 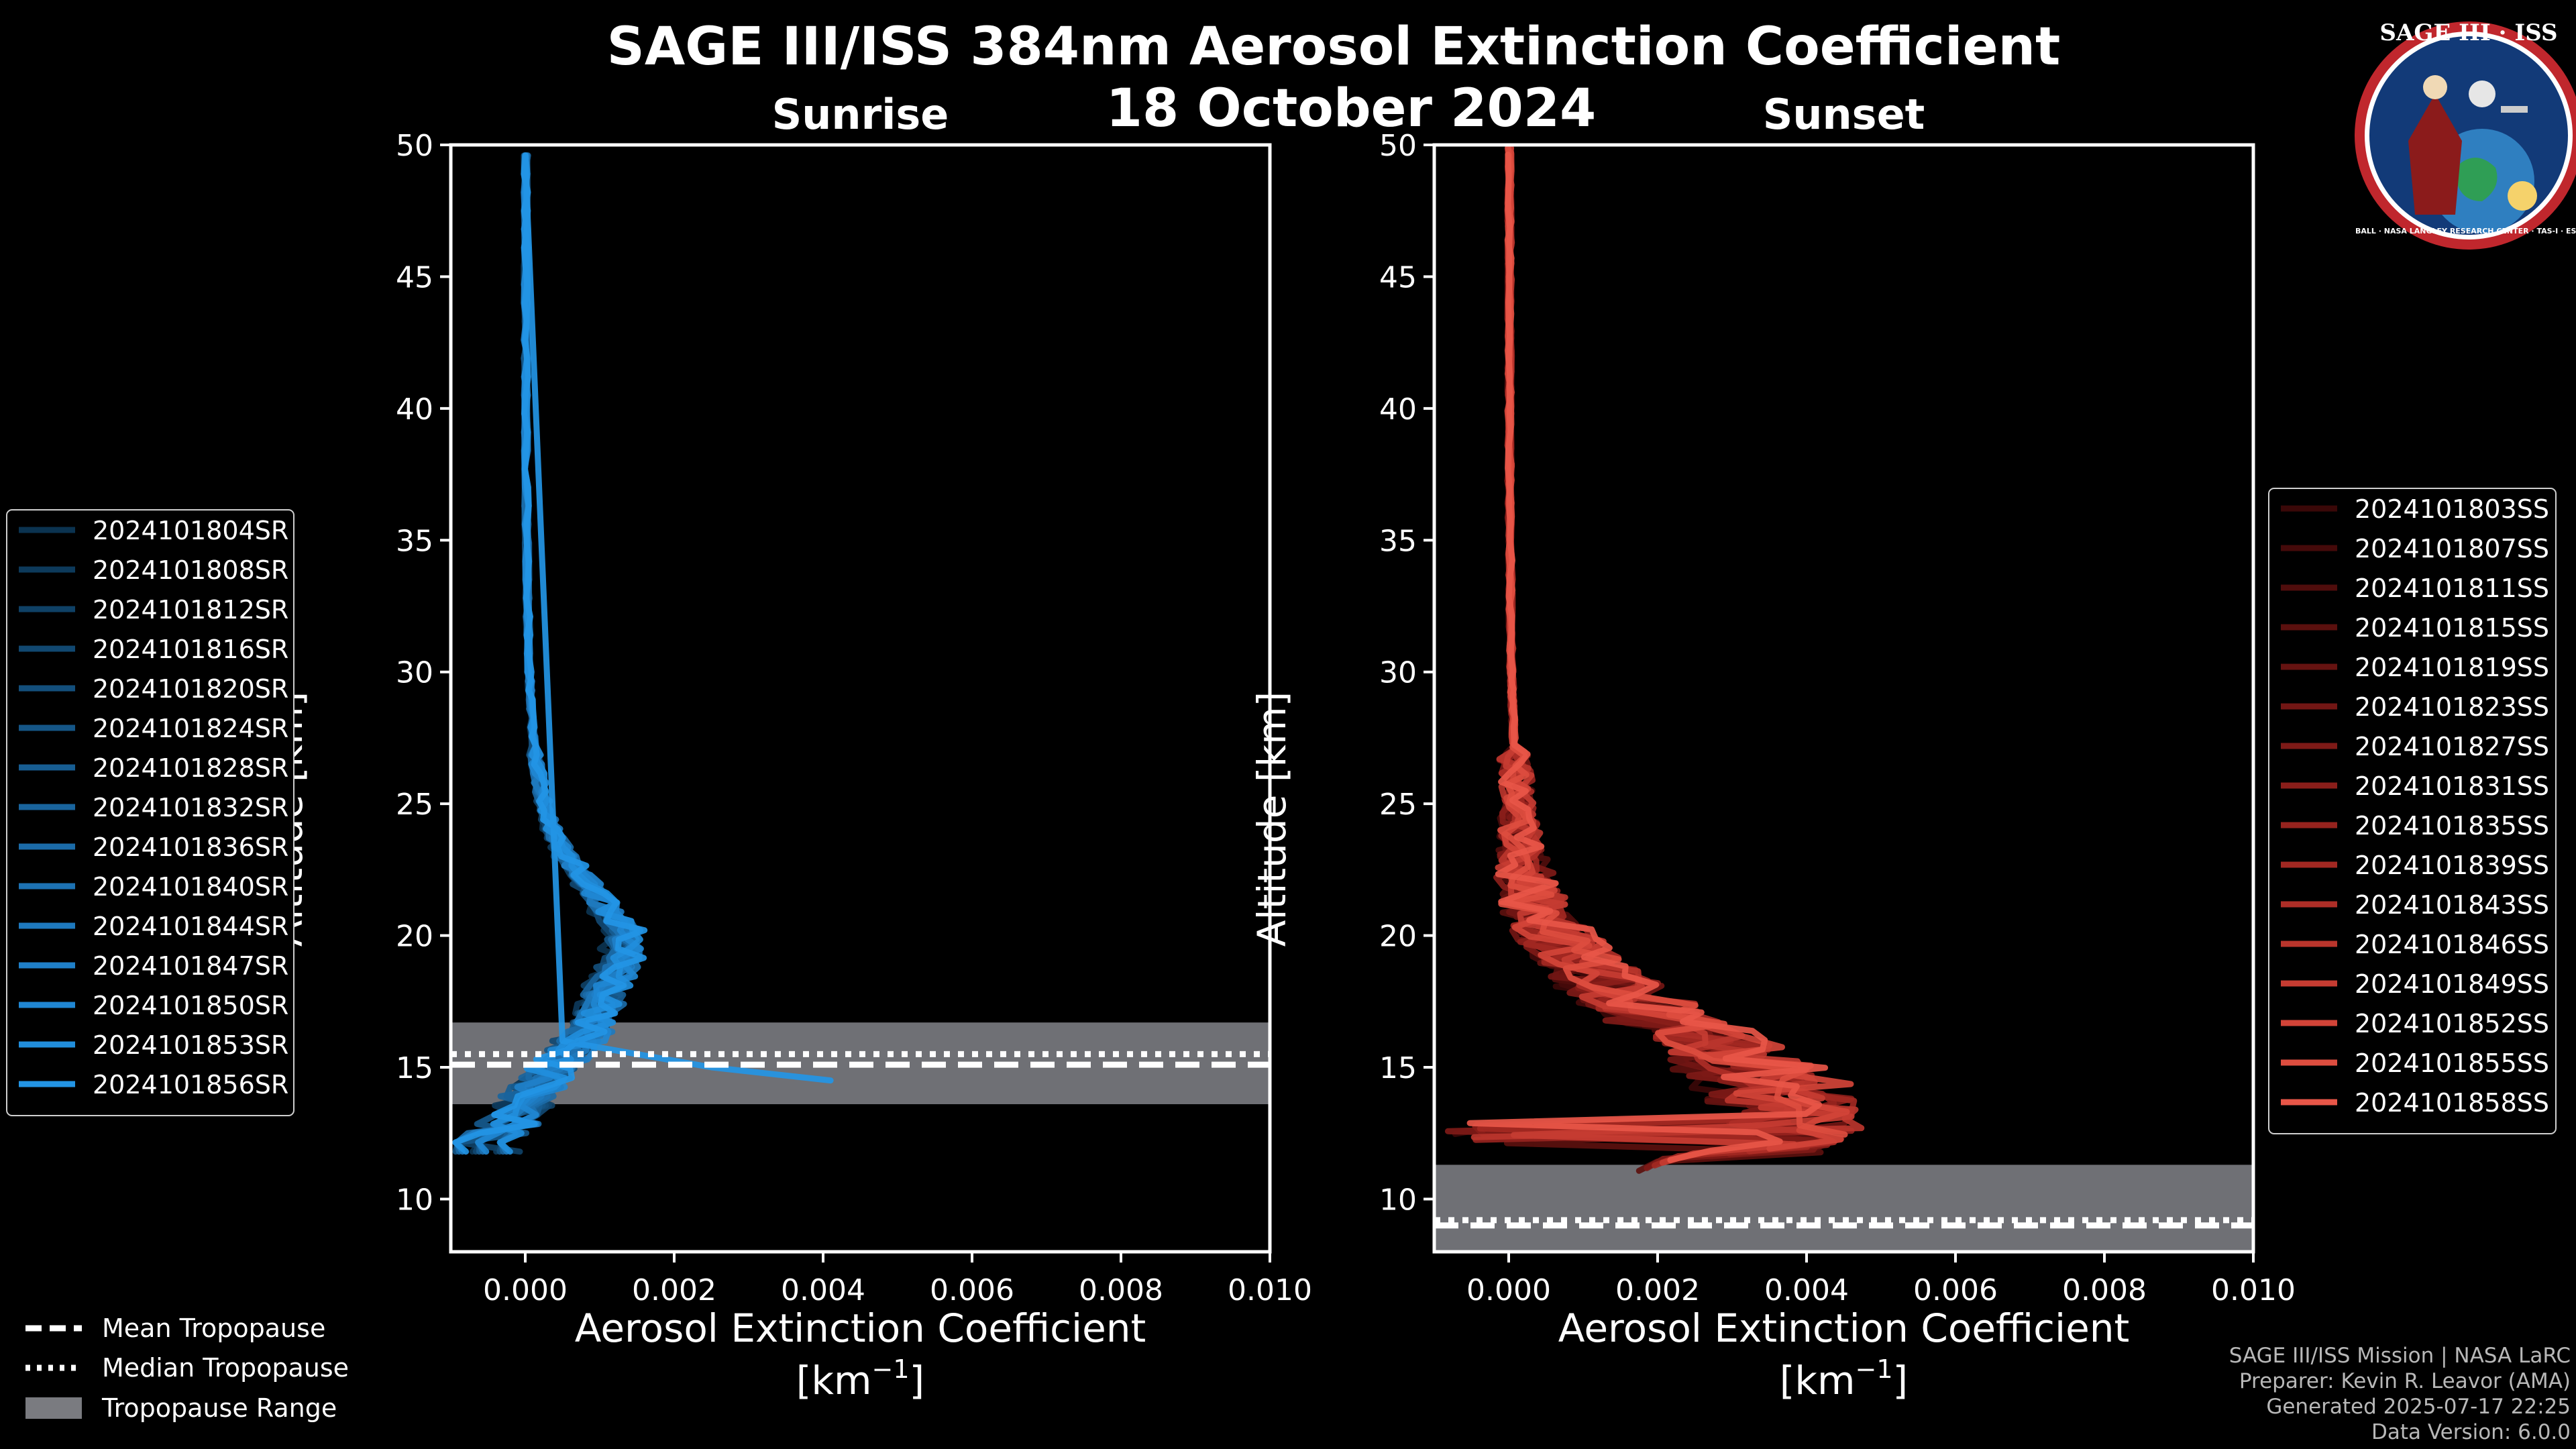 I want to click on legend-label-2024101819SS: 2024101819SS, so click(x=2452, y=667).